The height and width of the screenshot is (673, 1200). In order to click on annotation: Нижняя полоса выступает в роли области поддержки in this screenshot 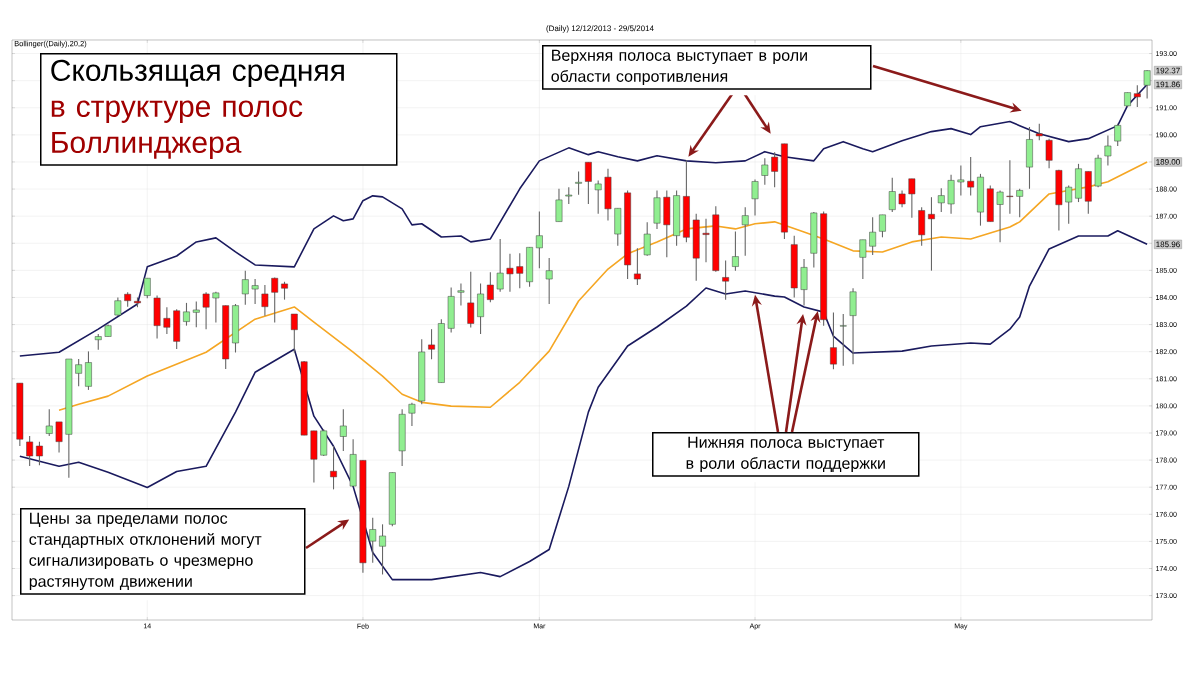, I will do `click(785, 454)`.